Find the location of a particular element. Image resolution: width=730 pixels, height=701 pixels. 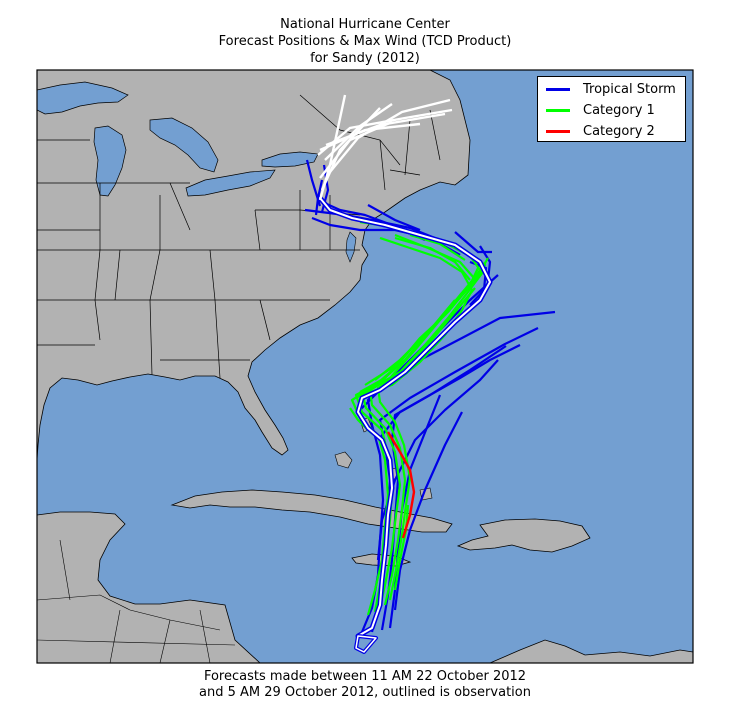

central-america-land is located at coordinates (149, 587).